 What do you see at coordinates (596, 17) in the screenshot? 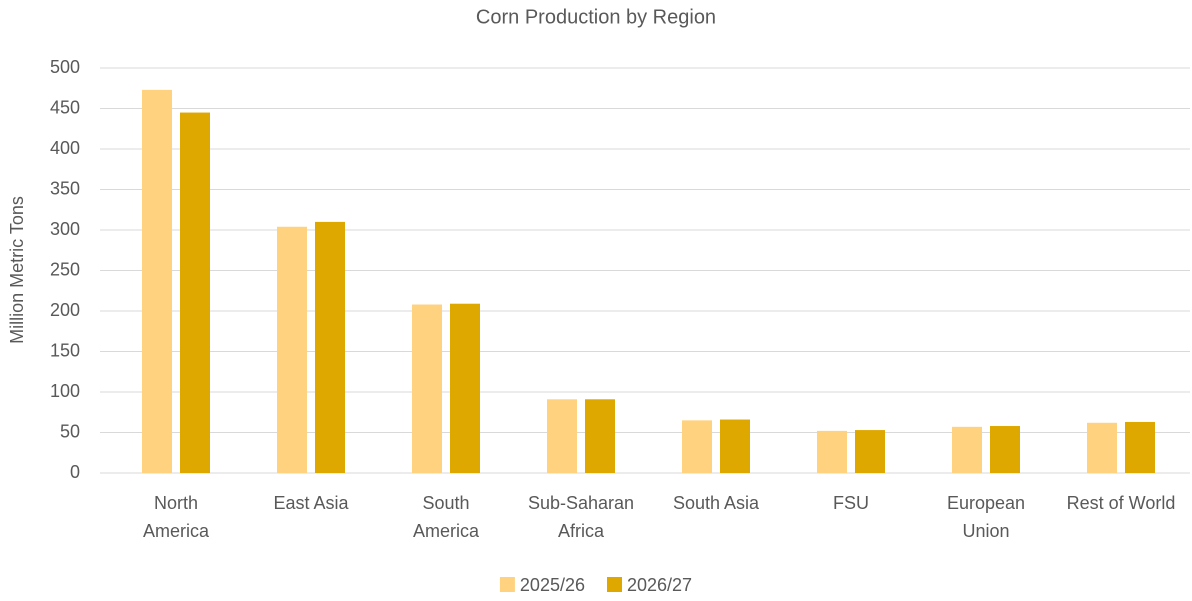
I see `chart-title: Corn Production by Region` at bounding box center [596, 17].